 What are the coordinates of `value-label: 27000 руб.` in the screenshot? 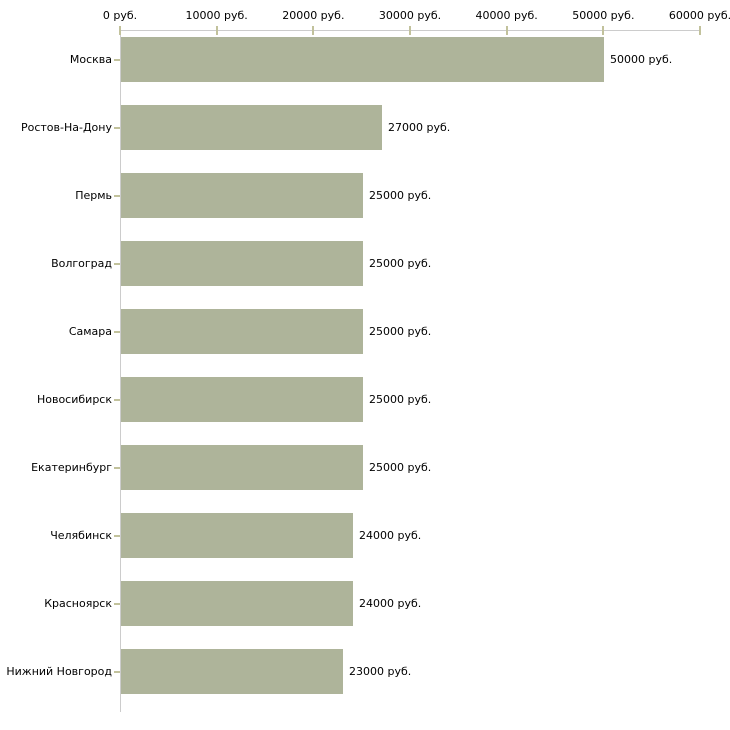 It's located at (419, 127).